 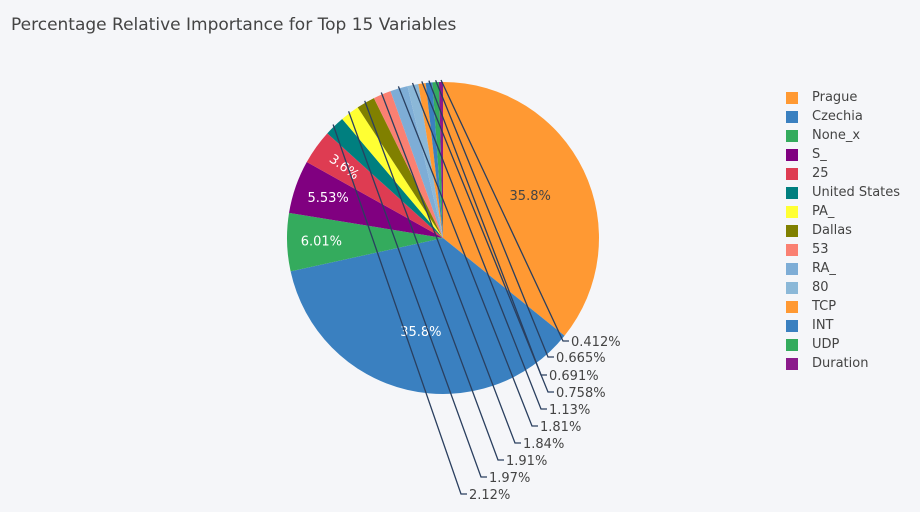 I want to click on pie-slice-s, so click(x=366, y=199).